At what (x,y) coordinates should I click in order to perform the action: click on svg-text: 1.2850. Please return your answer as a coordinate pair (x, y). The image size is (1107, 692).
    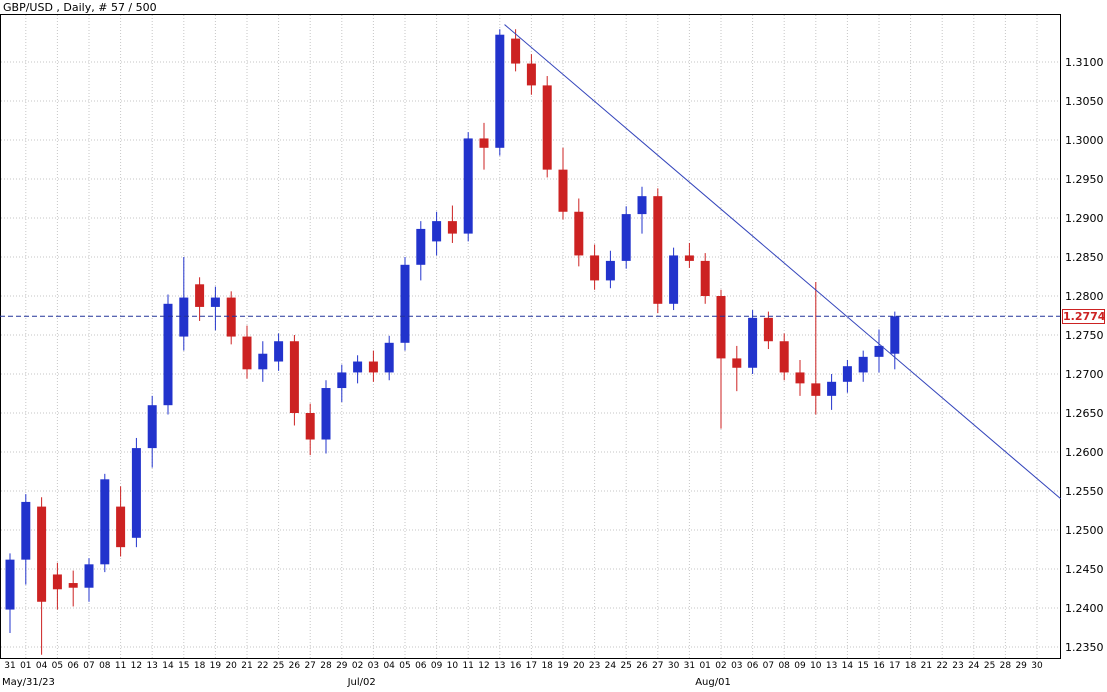
    Looking at the image, I should click on (1084, 257).